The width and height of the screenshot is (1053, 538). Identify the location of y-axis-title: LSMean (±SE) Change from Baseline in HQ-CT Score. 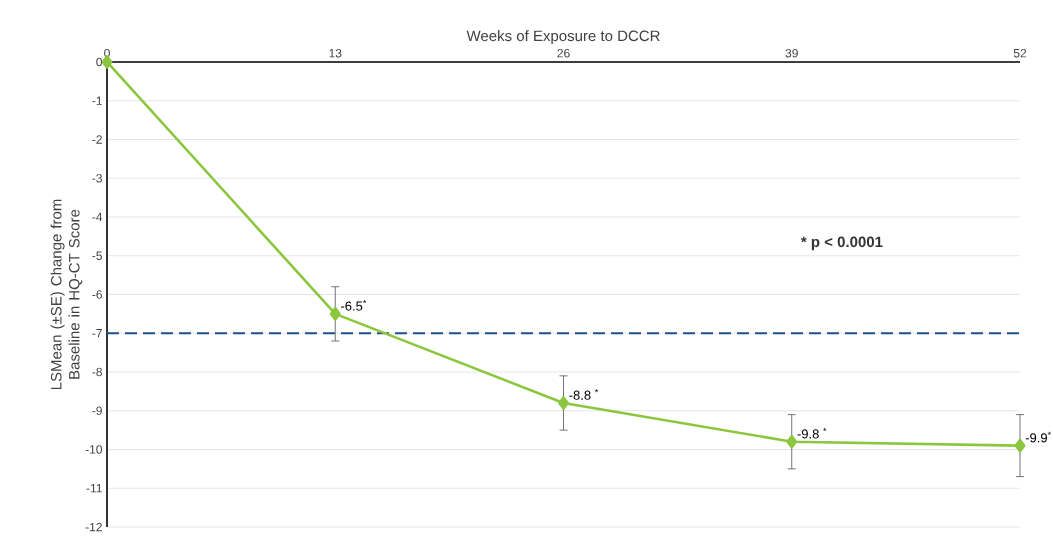
(66, 294).